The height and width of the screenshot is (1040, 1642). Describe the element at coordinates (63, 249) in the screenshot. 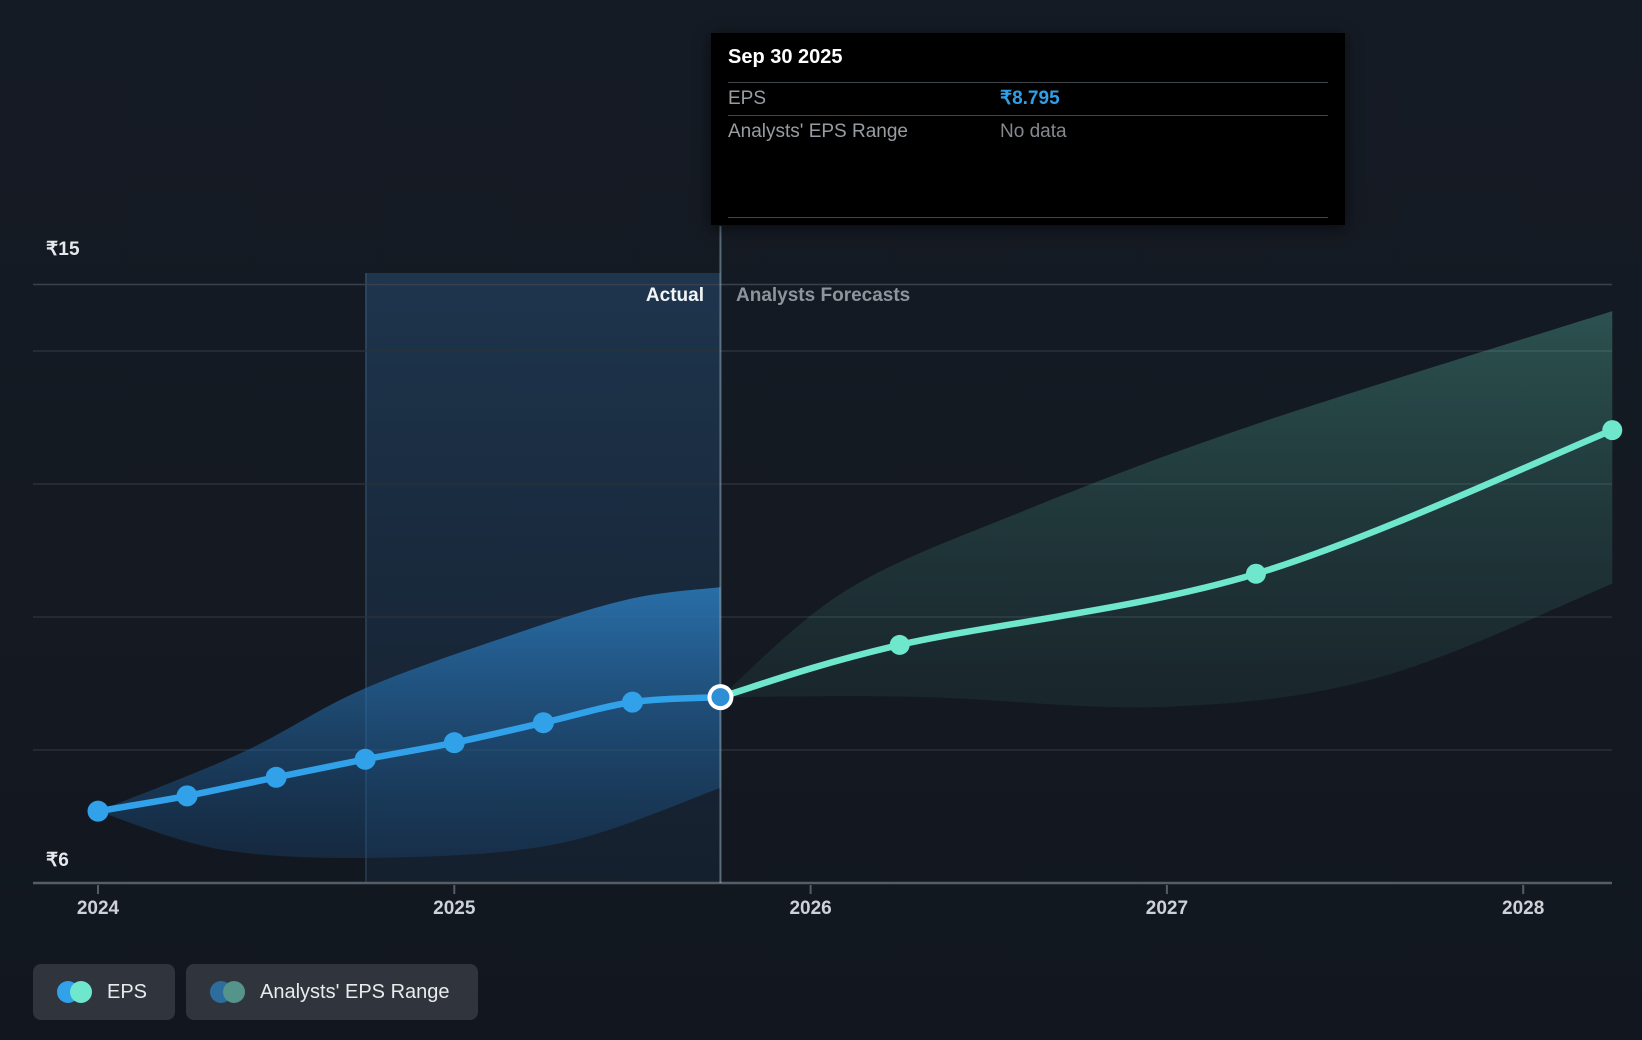

I see `y-axis-max-label: ₹15` at that location.